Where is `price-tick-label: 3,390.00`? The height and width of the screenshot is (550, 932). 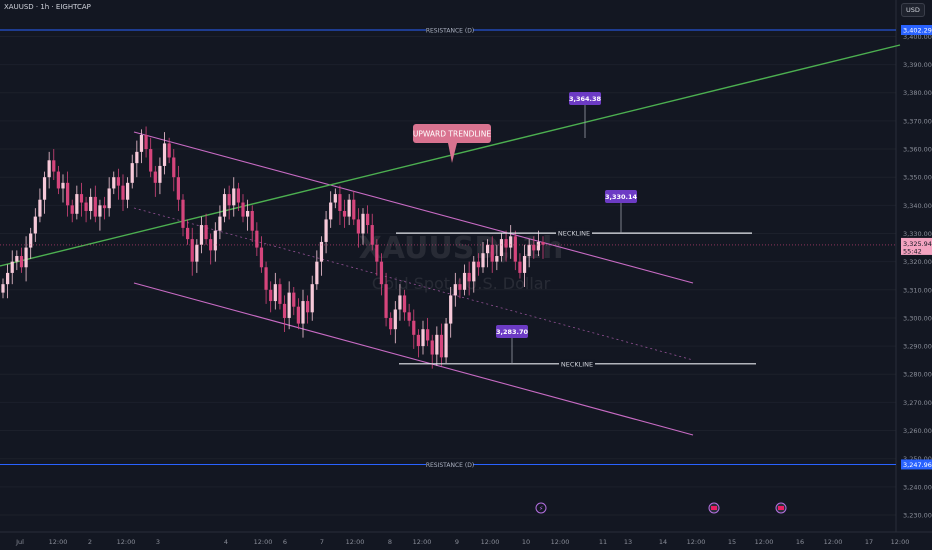 price-tick-label: 3,390.00 is located at coordinates (917, 65).